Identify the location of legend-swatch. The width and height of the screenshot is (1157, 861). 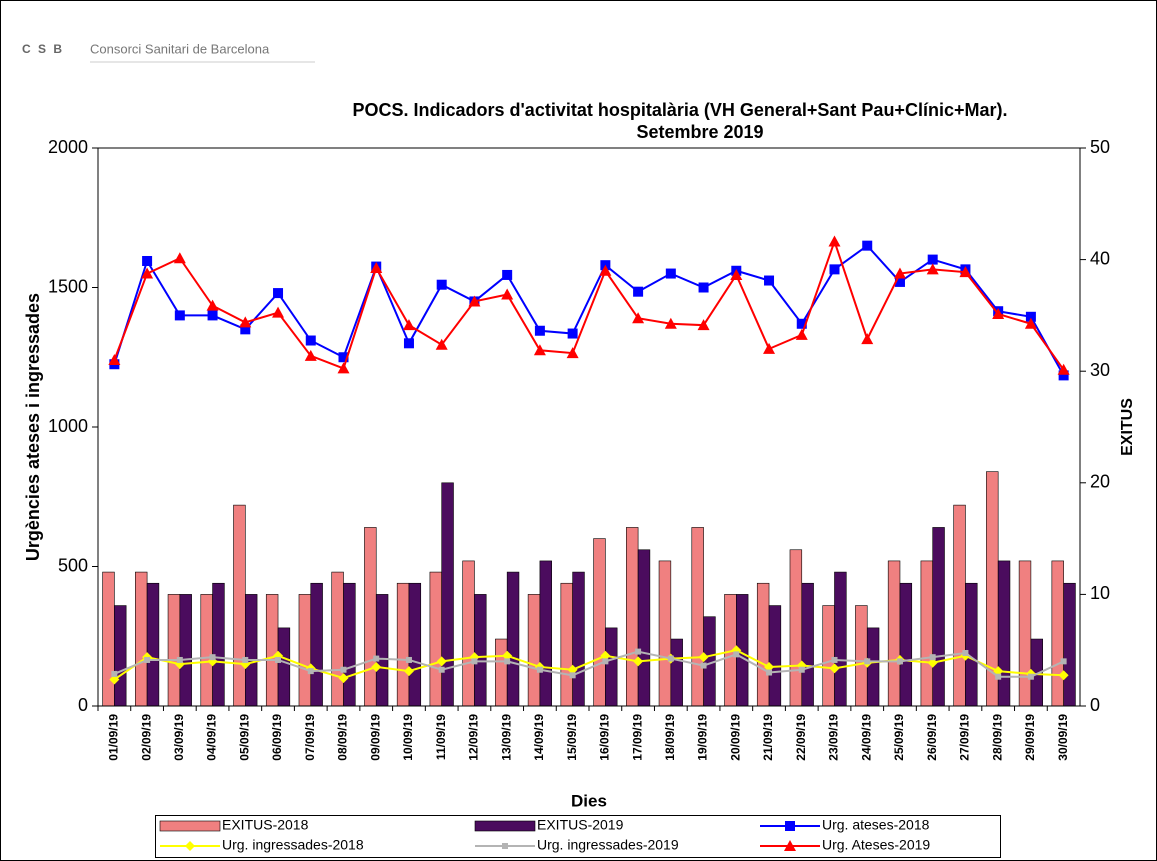
(505, 826).